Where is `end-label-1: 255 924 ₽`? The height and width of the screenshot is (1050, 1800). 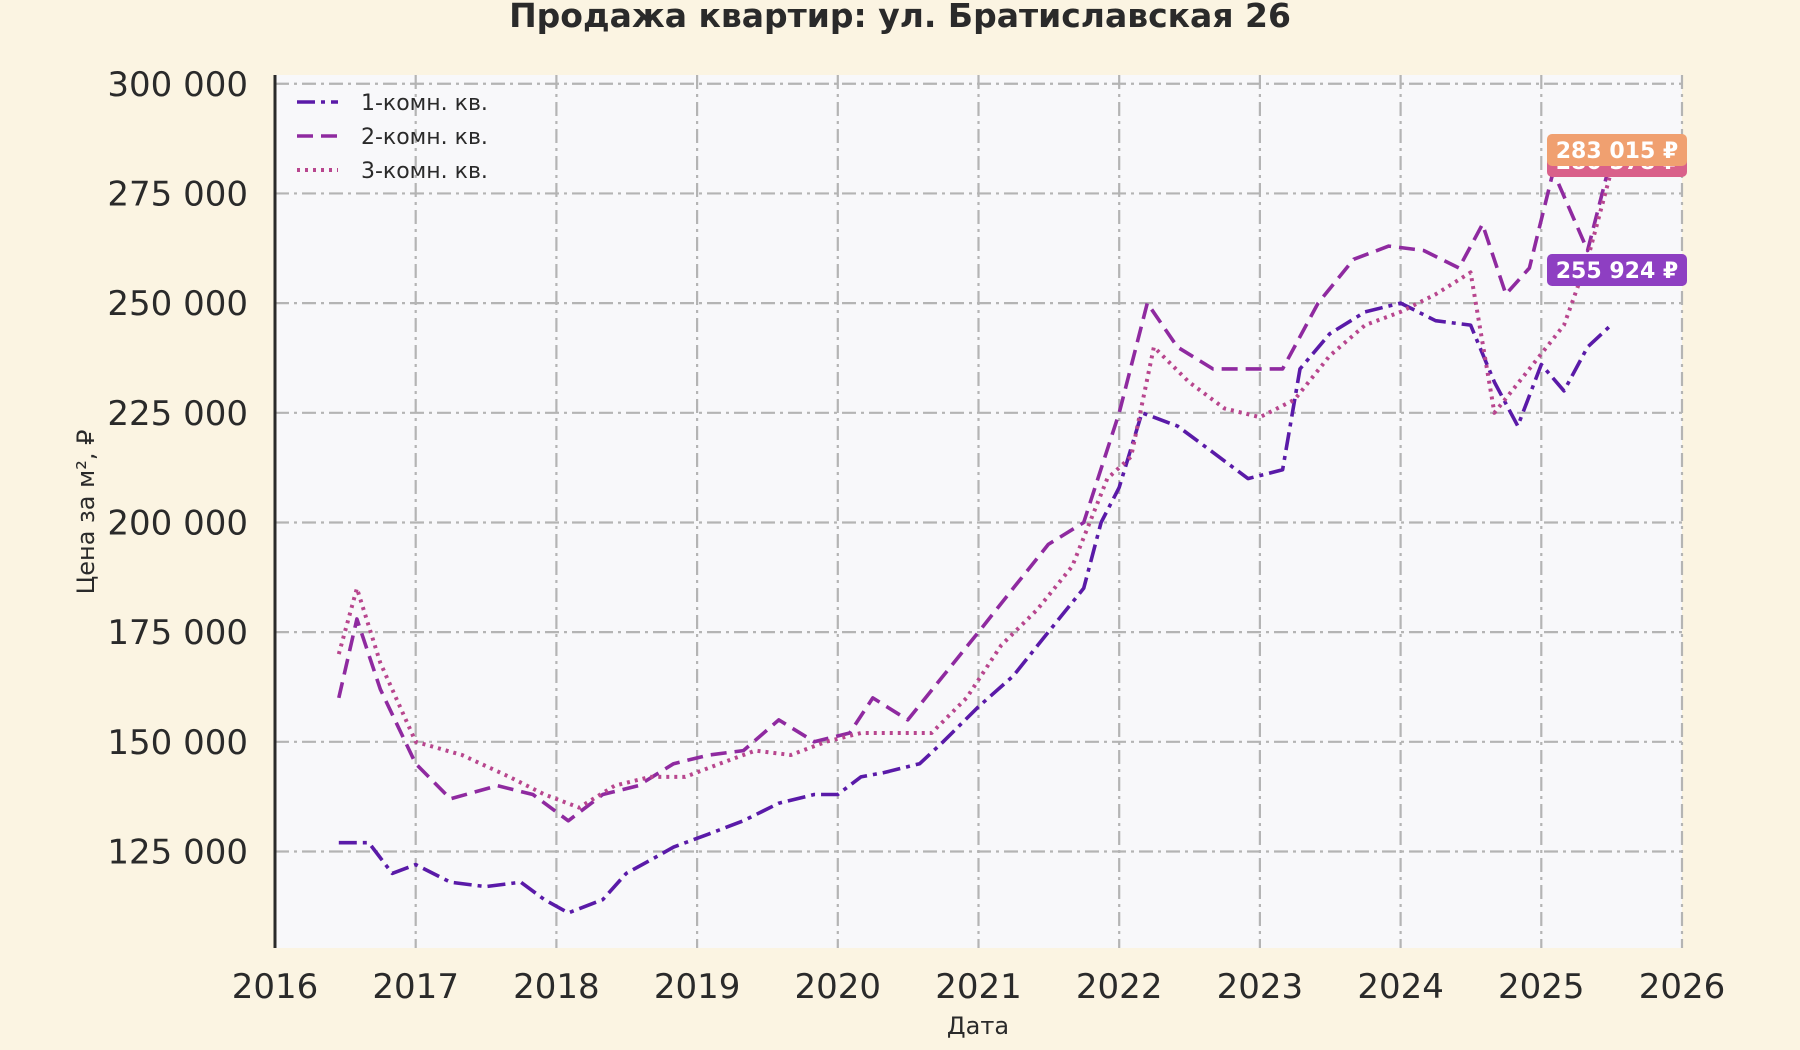
end-label-1: 255 924 ₽ is located at coordinates (1617, 270).